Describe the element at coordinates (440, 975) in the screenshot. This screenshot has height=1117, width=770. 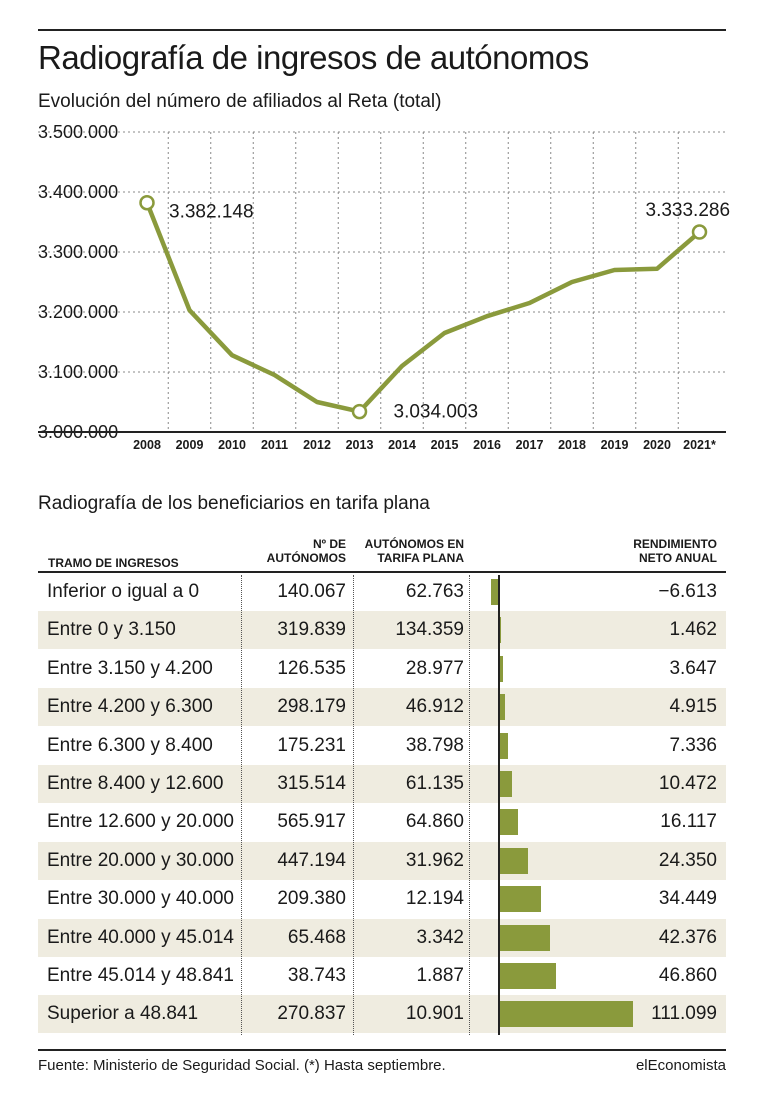
I see `row-tarifa-plana: 1.887` at that location.